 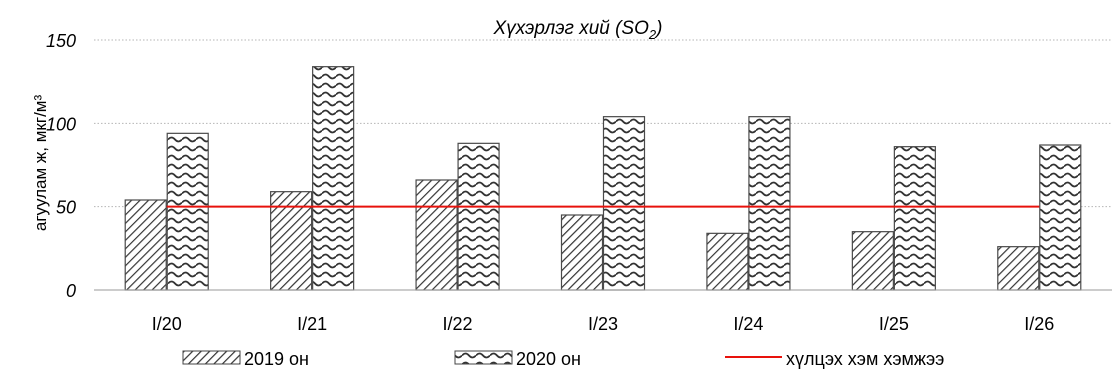 What do you see at coordinates (71, 291) in the screenshot?
I see `y-tick-label: 0` at bounding box center [71, 291].